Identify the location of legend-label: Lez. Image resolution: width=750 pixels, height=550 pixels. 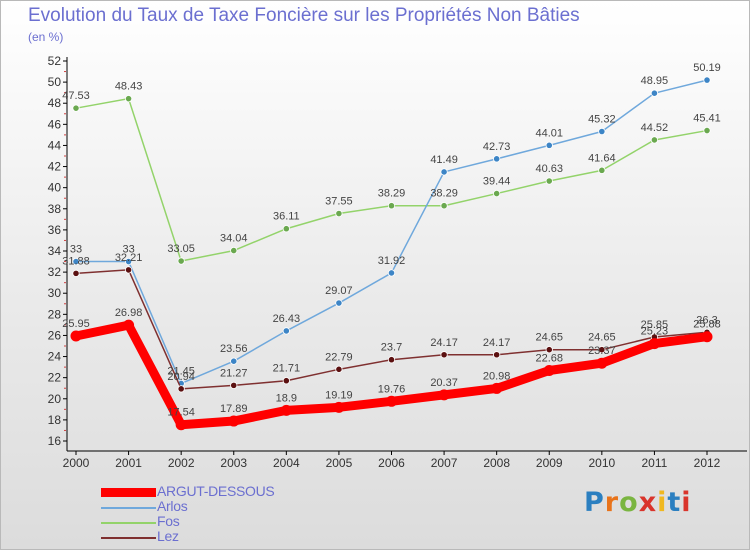
(168, 536).